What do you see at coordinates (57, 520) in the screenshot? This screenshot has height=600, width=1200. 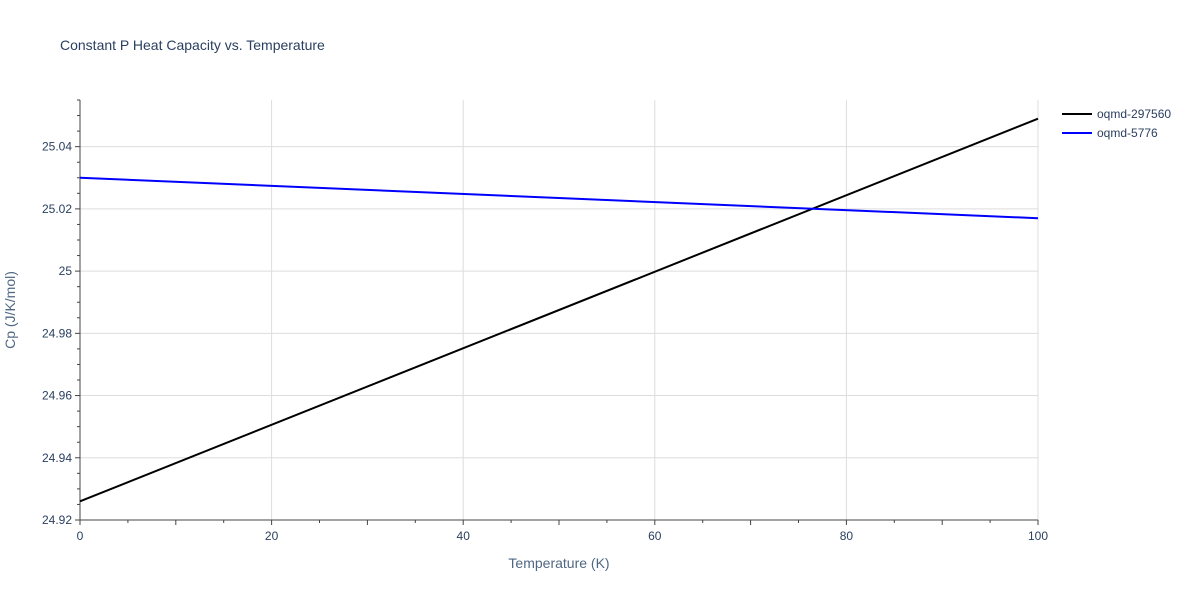 I see `y-tick-label: 24.92` at bounding box center [57, 520].